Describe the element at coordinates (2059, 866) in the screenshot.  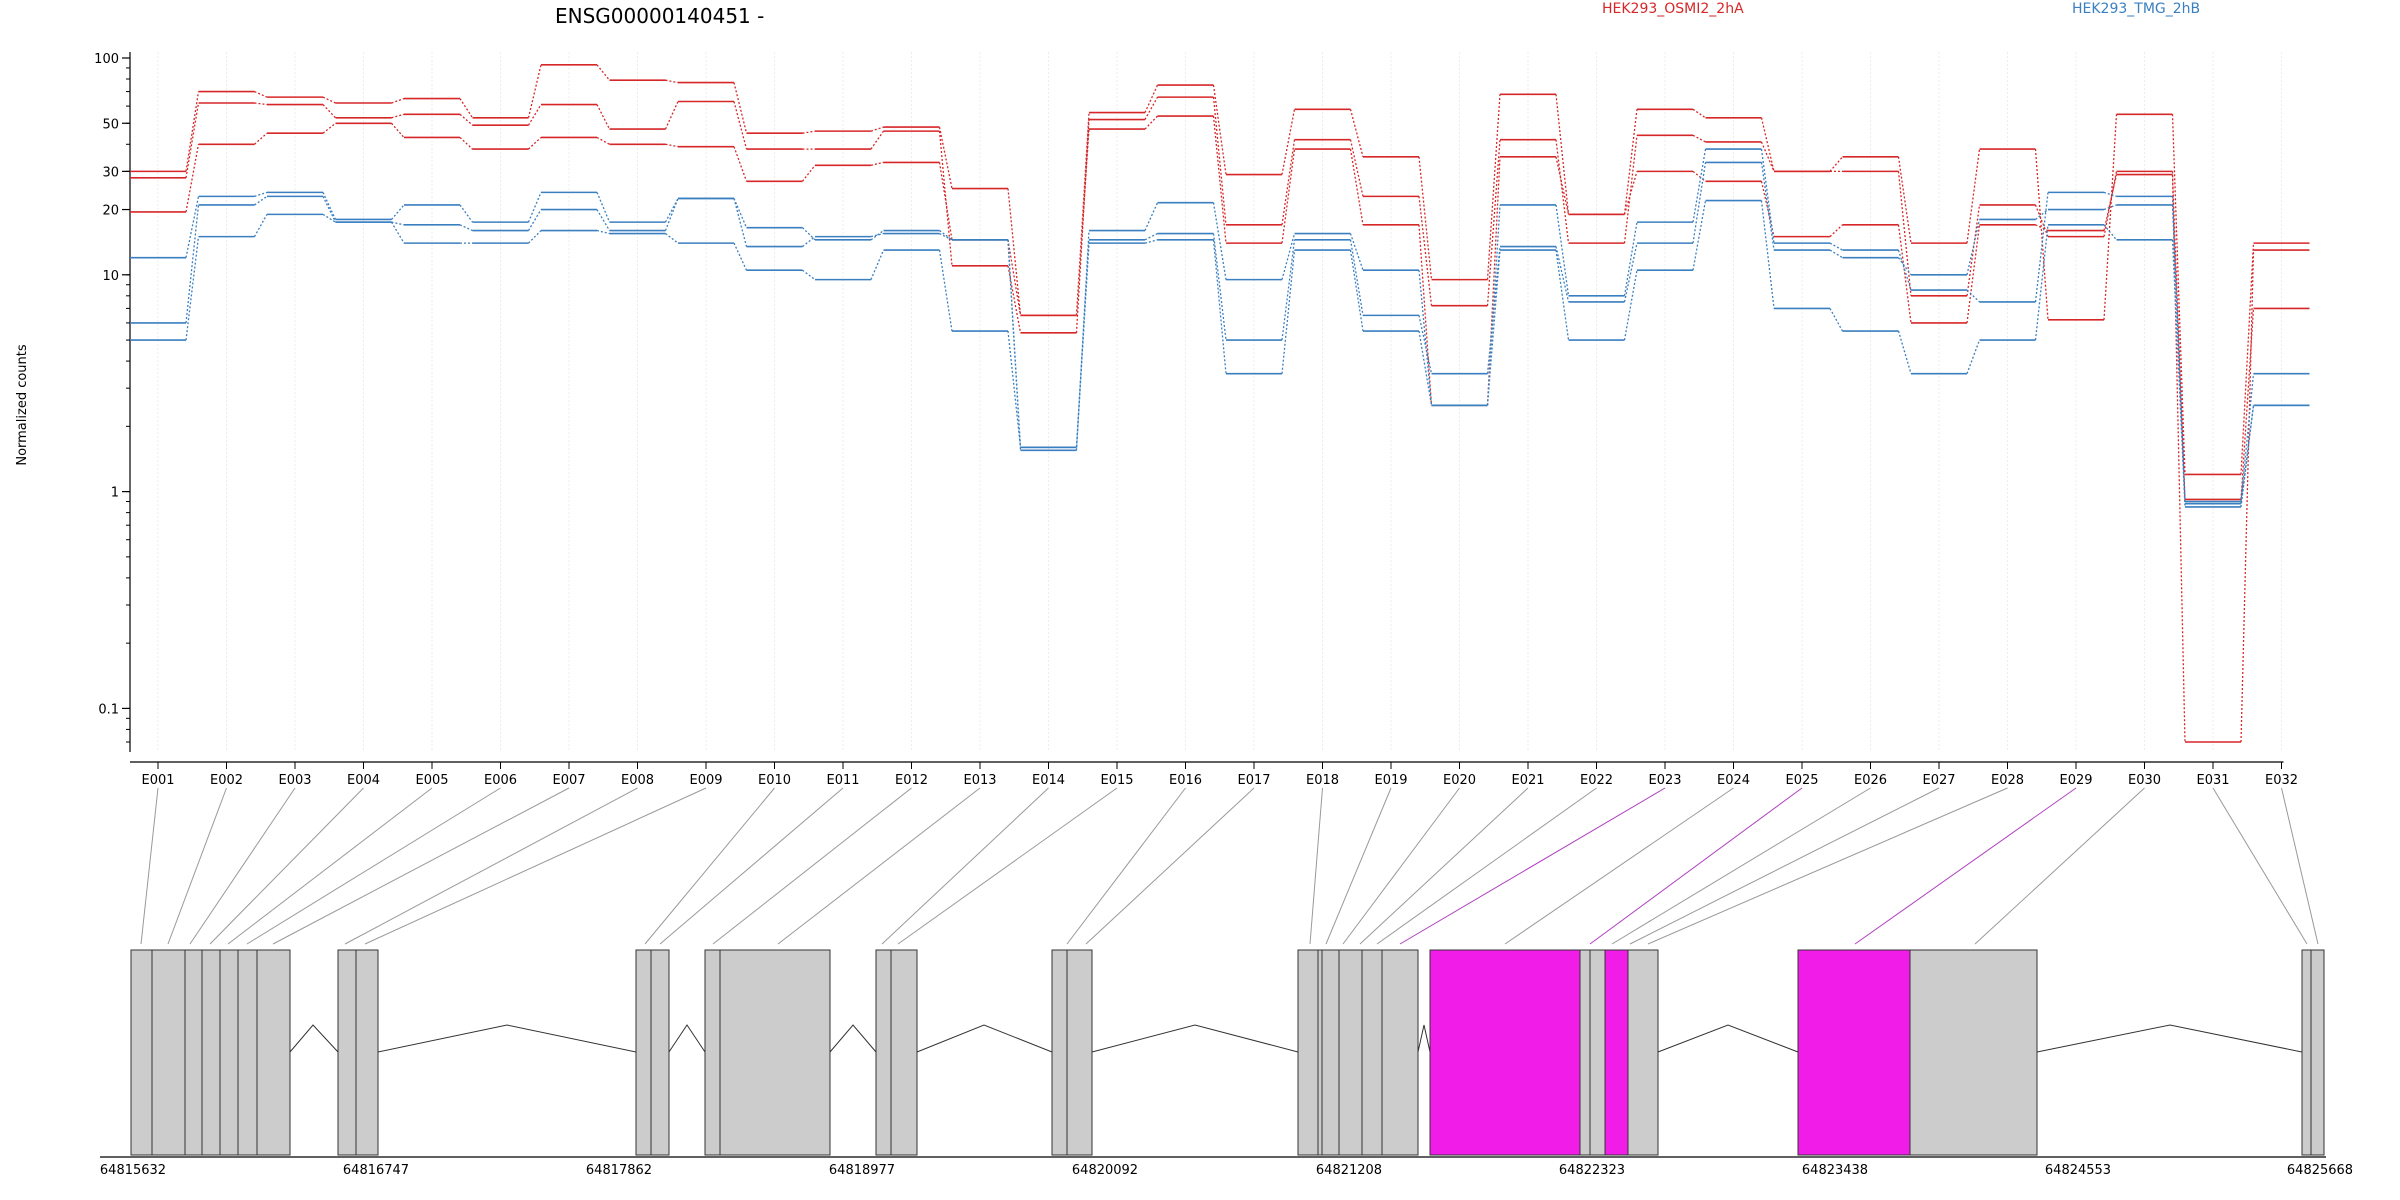
I see `connector-E030` at that location.